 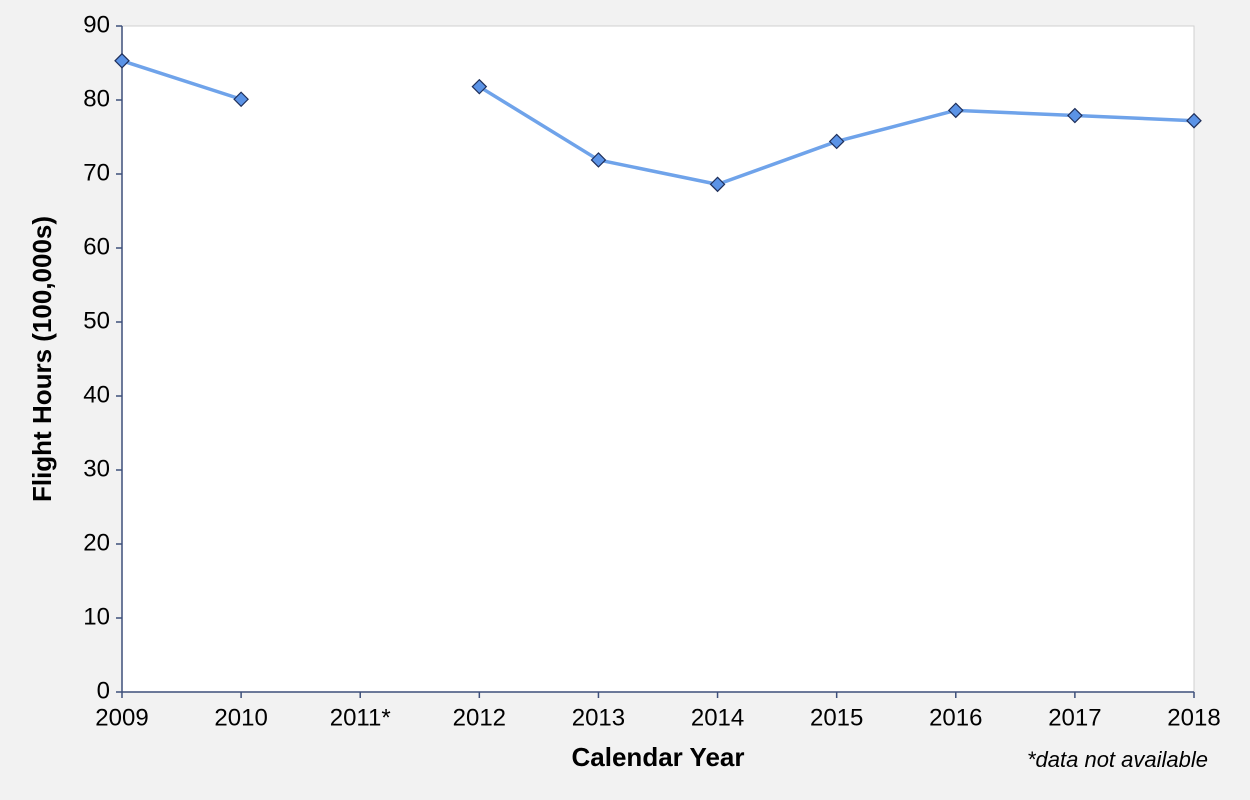 What do you see at coordinates (96, 542) in the screenshot?
I see `y-tick-label: 20` at bounding box center [96, 542].